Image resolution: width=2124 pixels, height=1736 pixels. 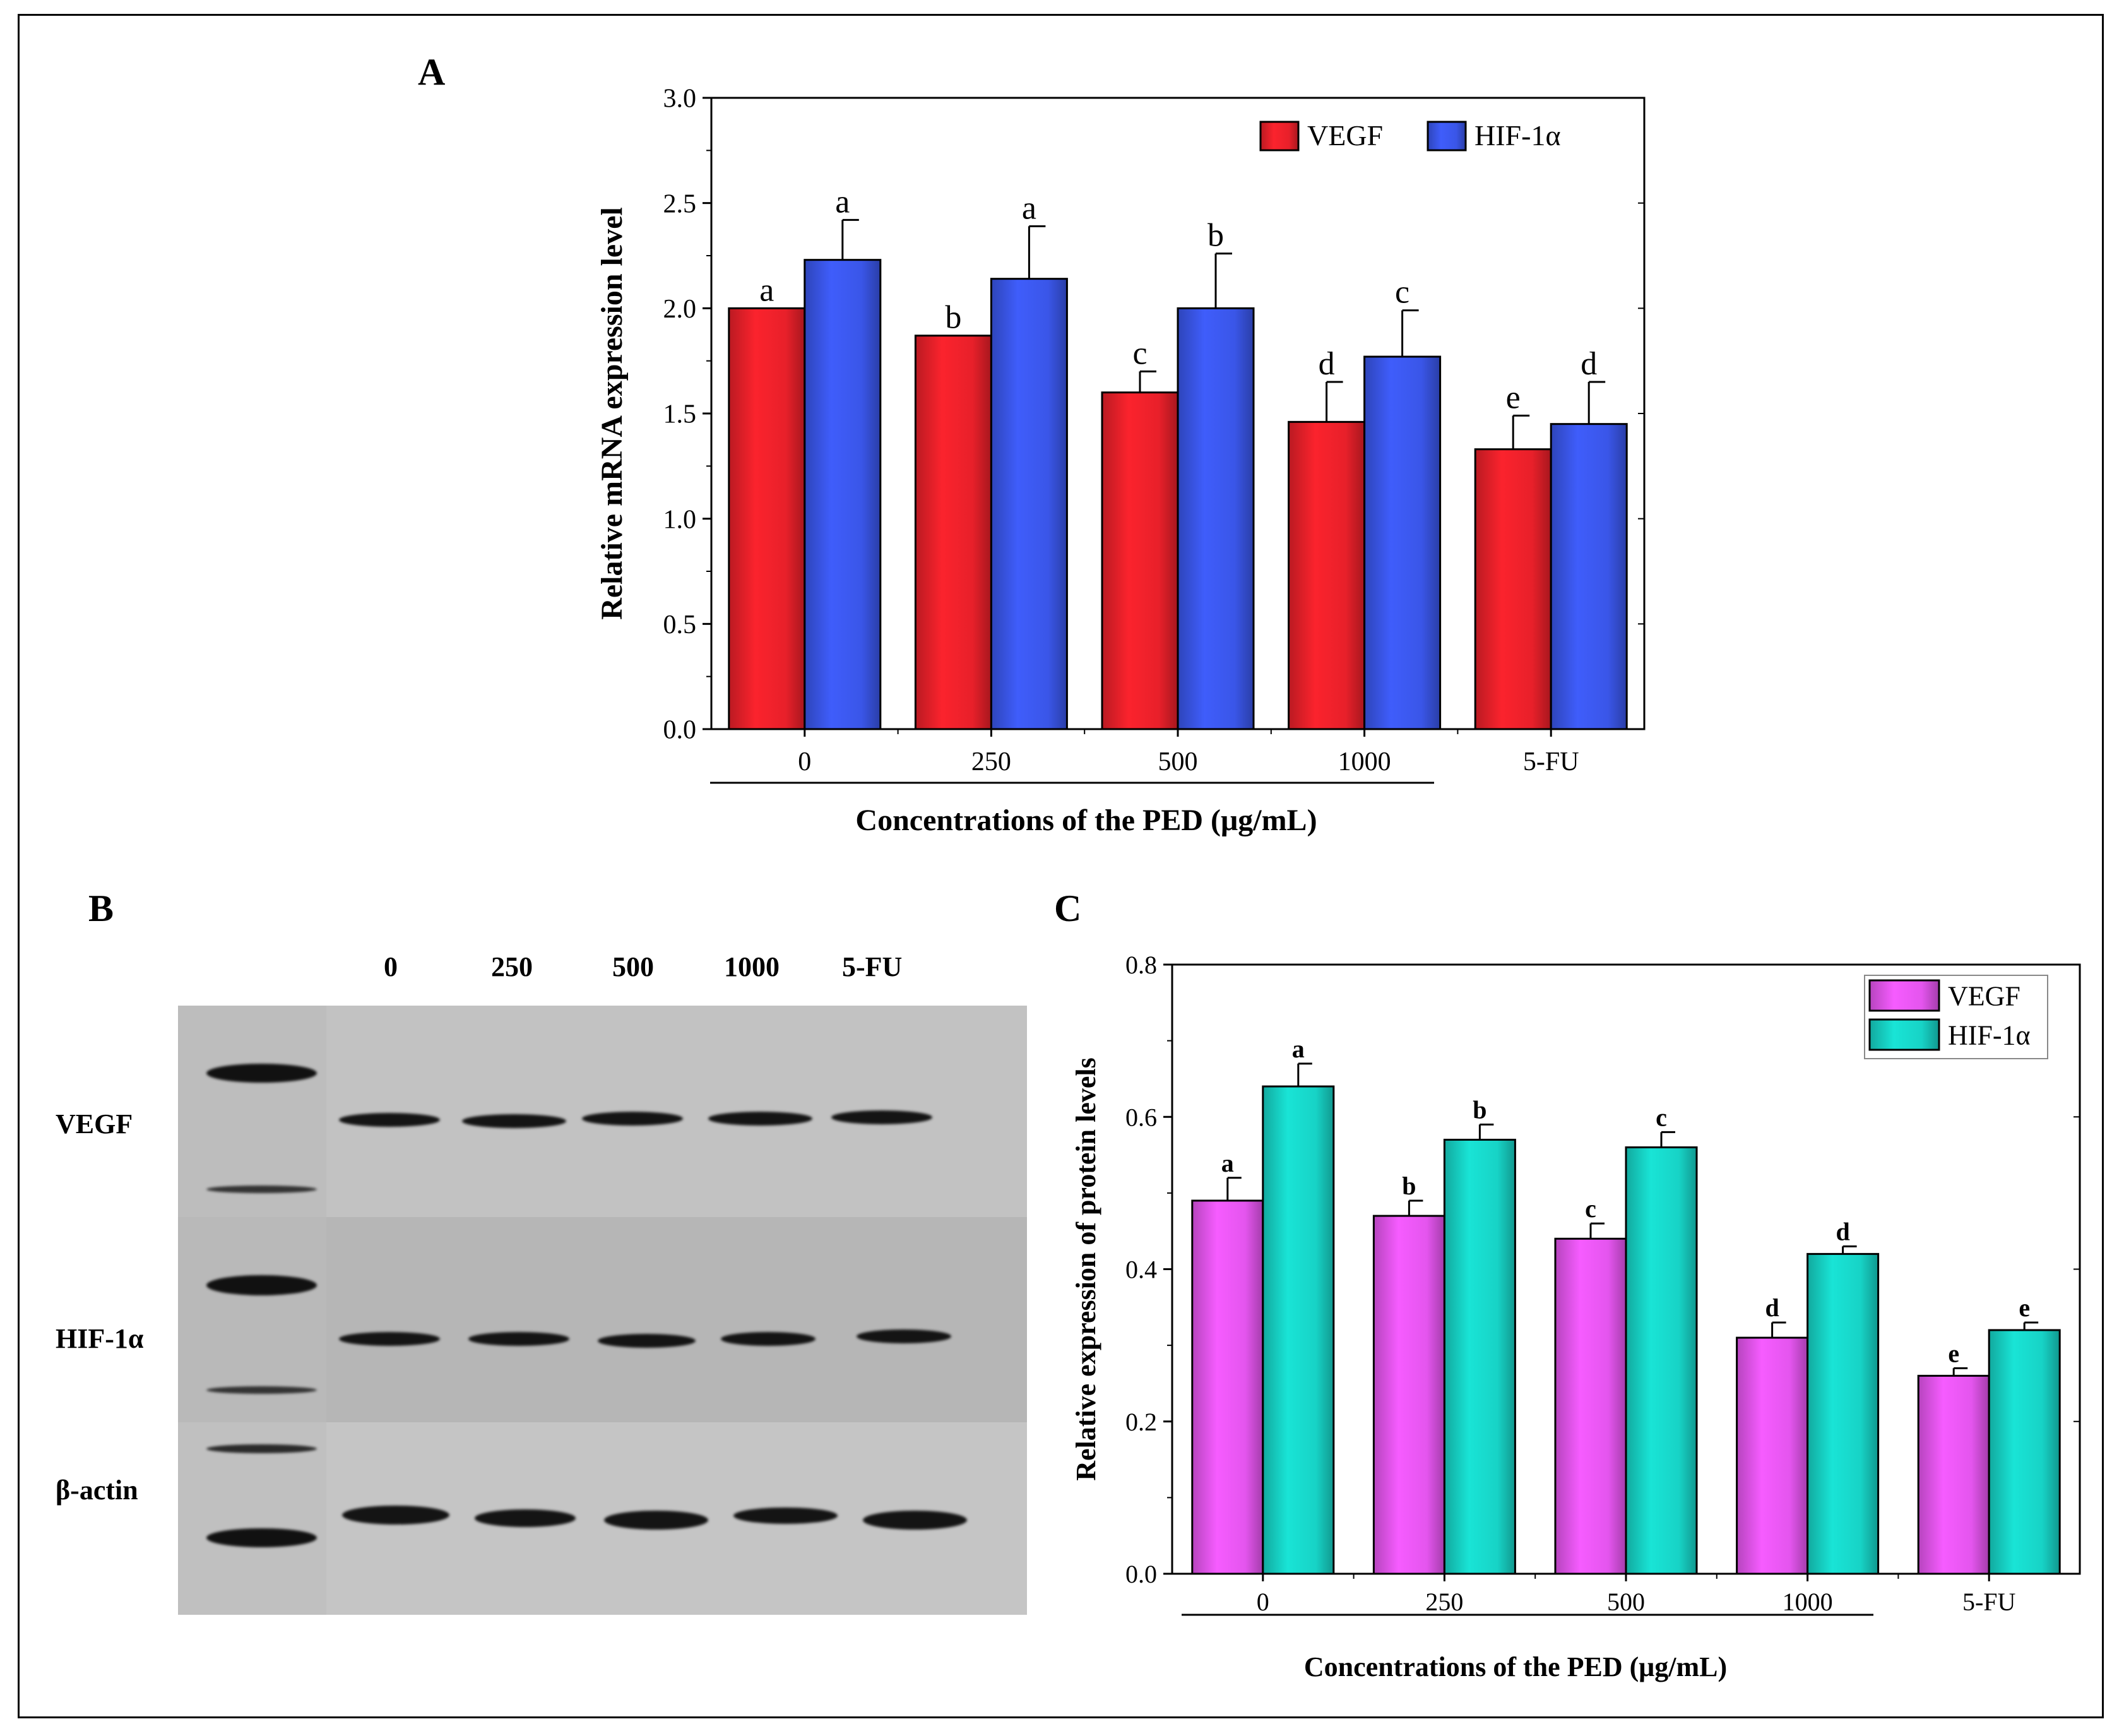 I want to click on y-tick-label: 2.0, so click(x=680, y=310).